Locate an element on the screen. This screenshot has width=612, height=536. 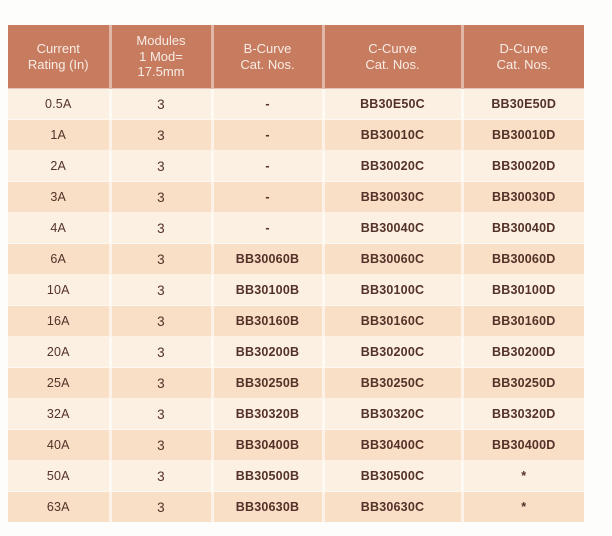
table-row: 40A 3 BB30400B BB30400C BB30400D is located at coordinates (296, 445).